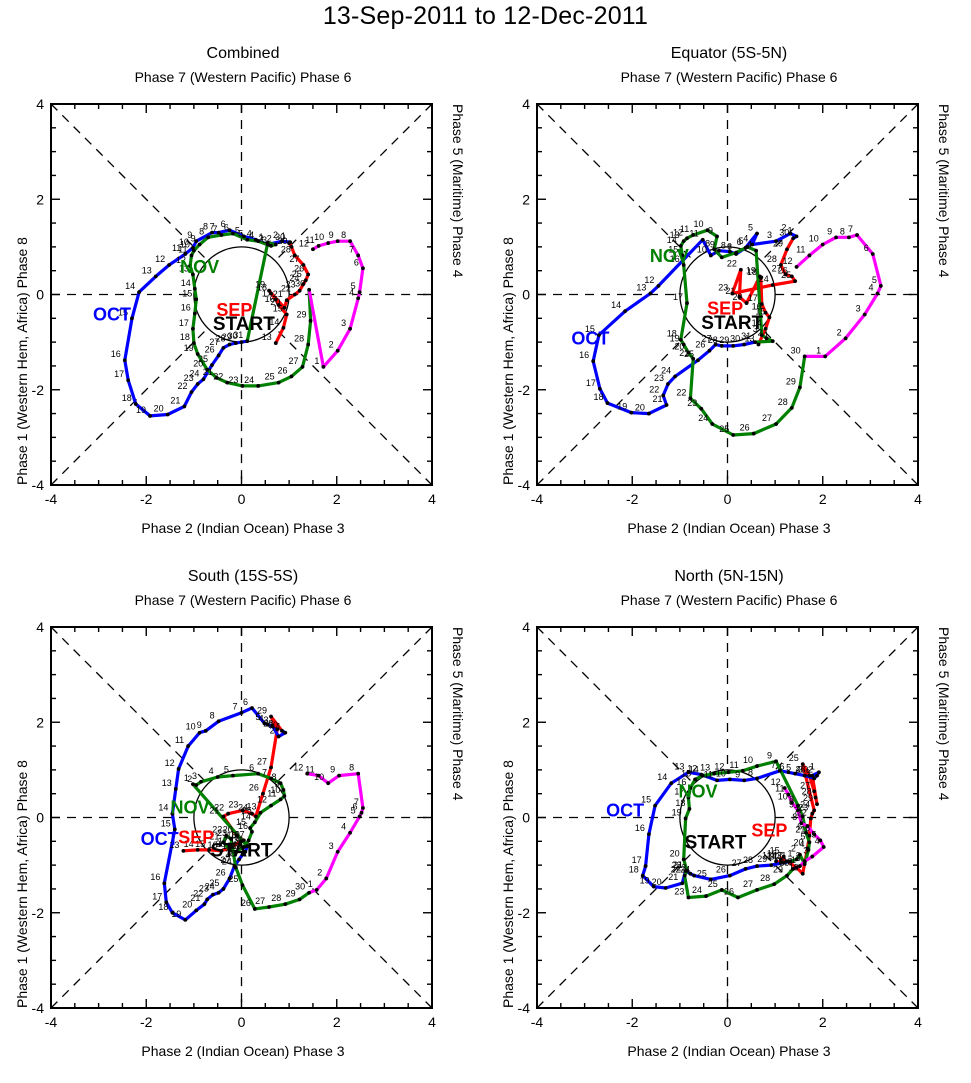 The height and width of the screenshot is (1083, 971). Describe the element at coordinates (272, 731) in the screenshot. I see `day-label: 2` at that location.